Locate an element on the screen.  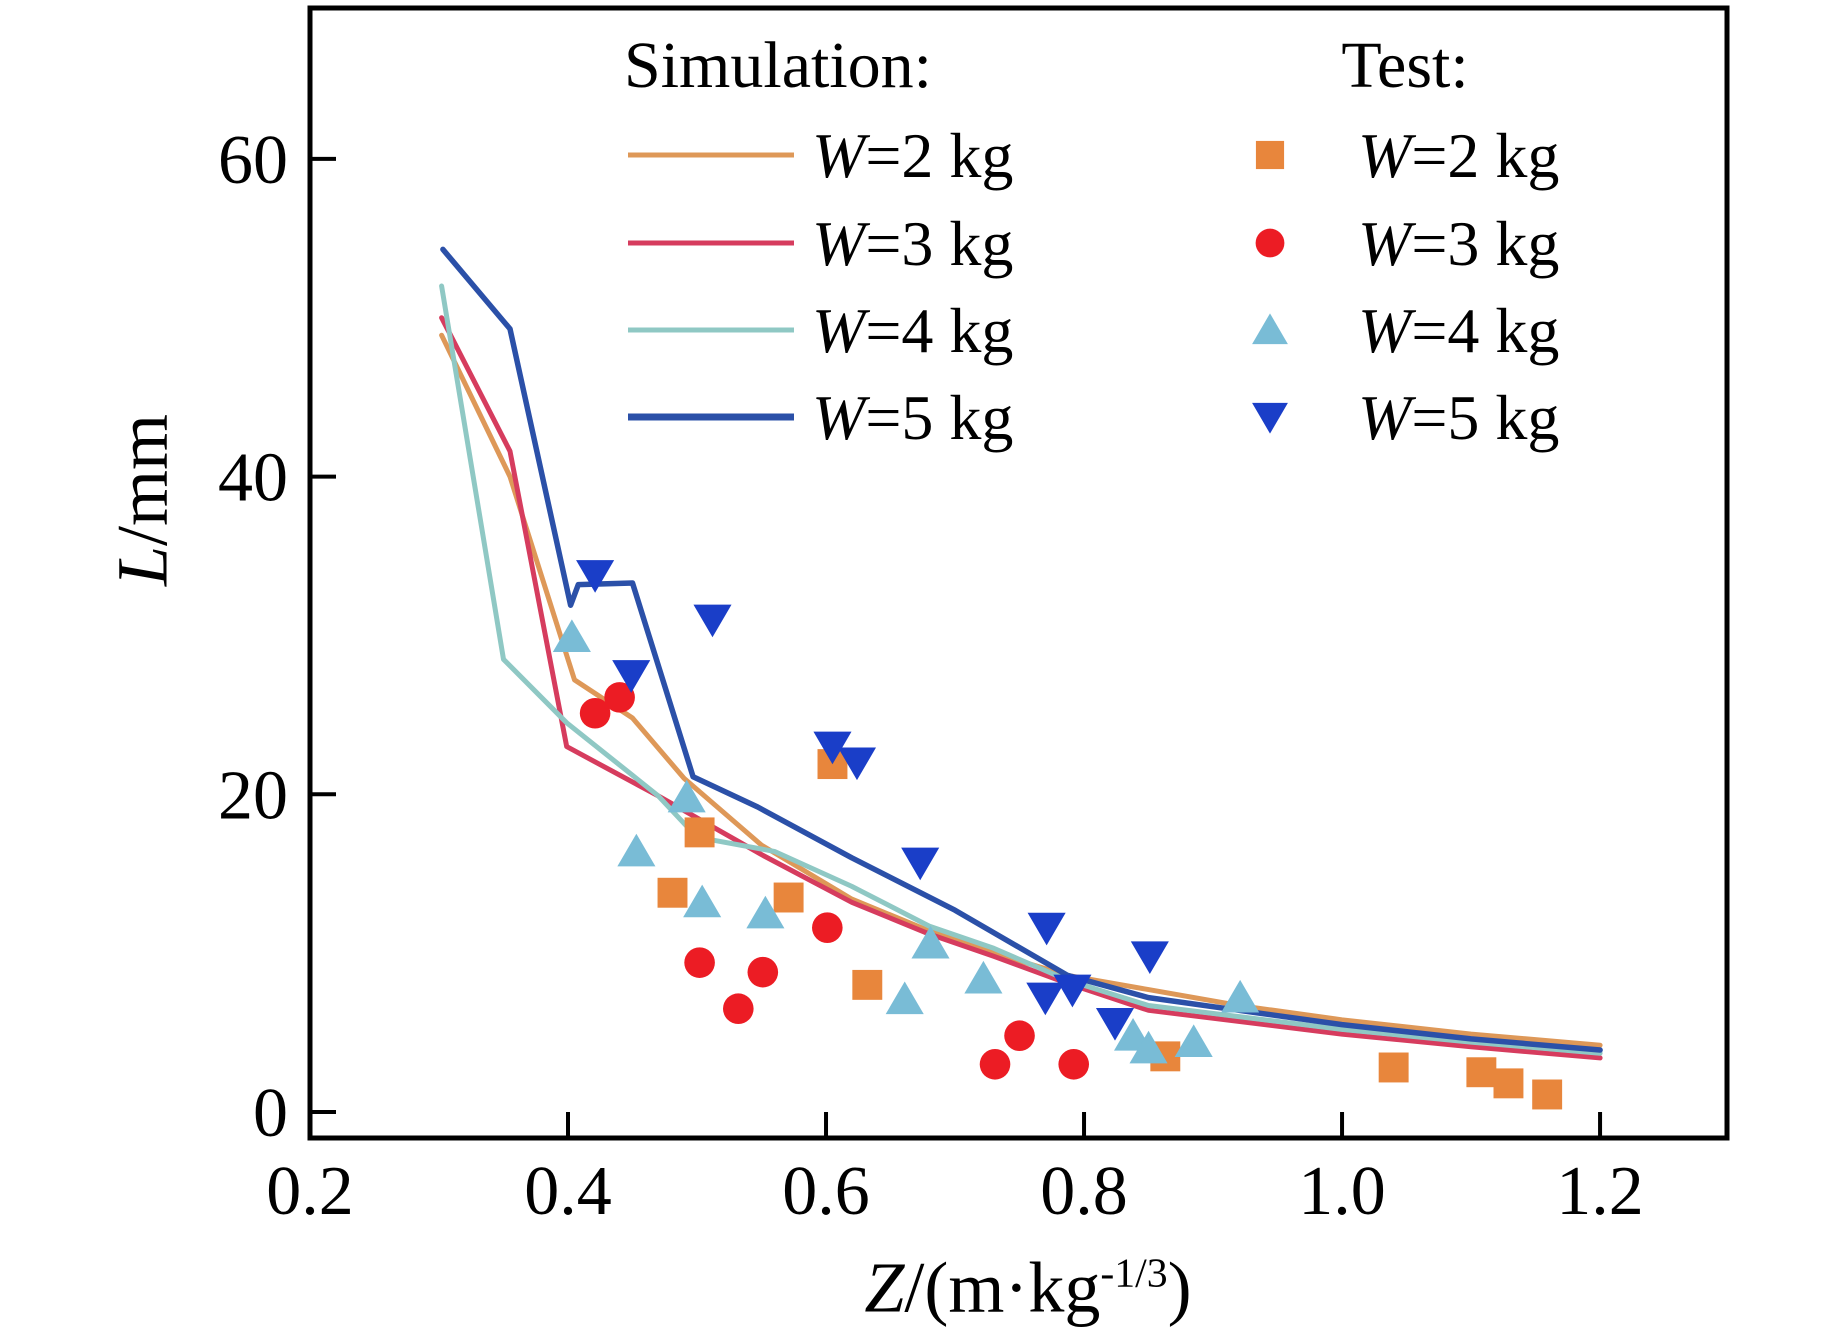
x-tick-label: 0.4 is located at coordinates (568, 1191).